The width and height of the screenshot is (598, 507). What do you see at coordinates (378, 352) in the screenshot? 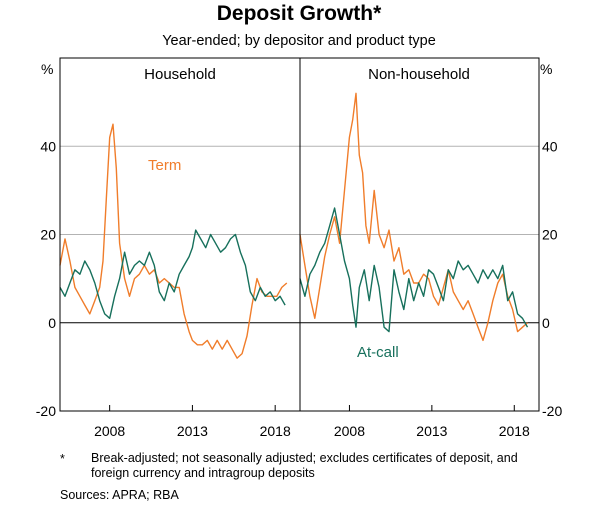
I see `series-label-at-call: At-call` at bounding box center [378, 352].